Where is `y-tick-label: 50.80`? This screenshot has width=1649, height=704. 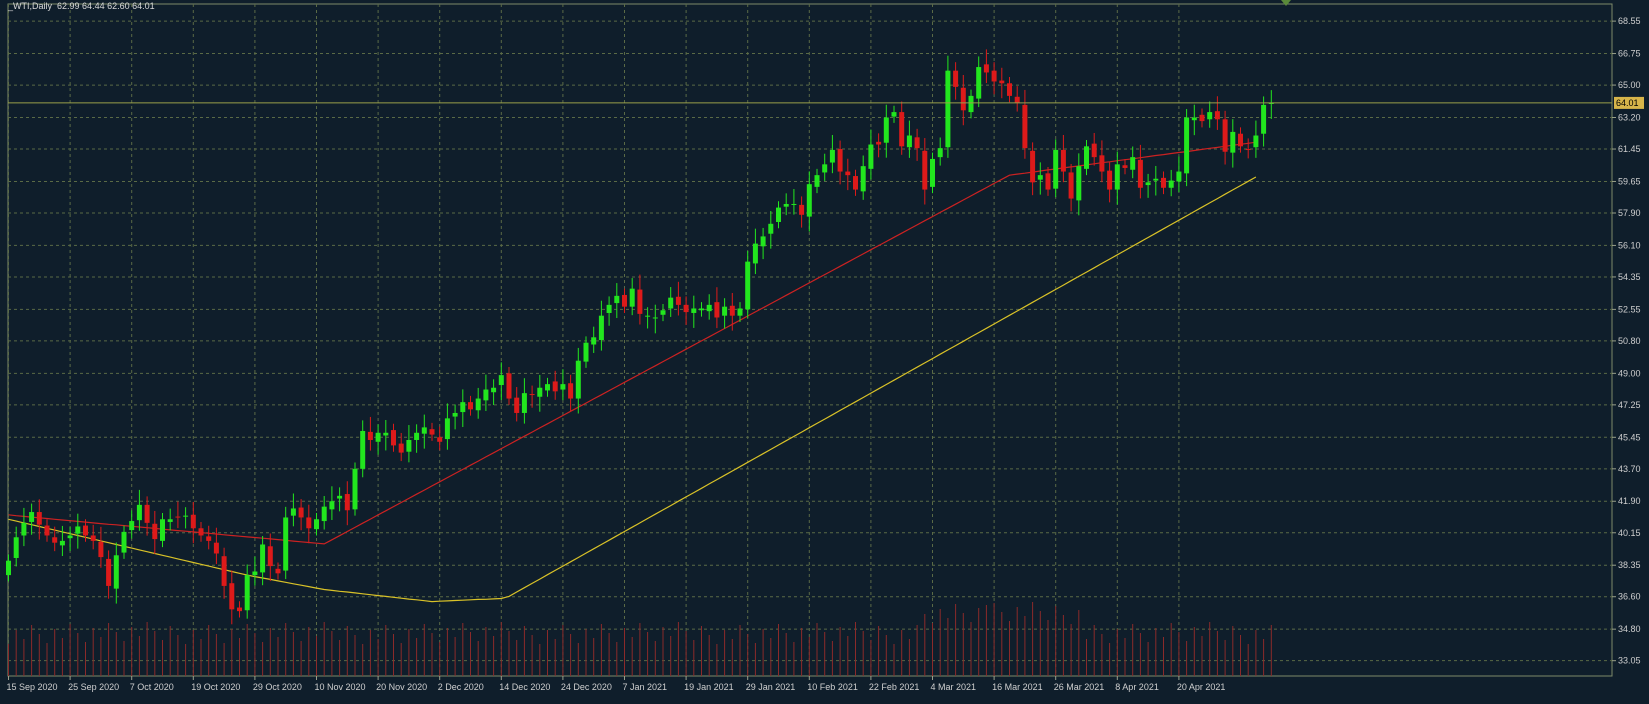
y-tick-label: 50.80 is located at coordinates (1629, 341).